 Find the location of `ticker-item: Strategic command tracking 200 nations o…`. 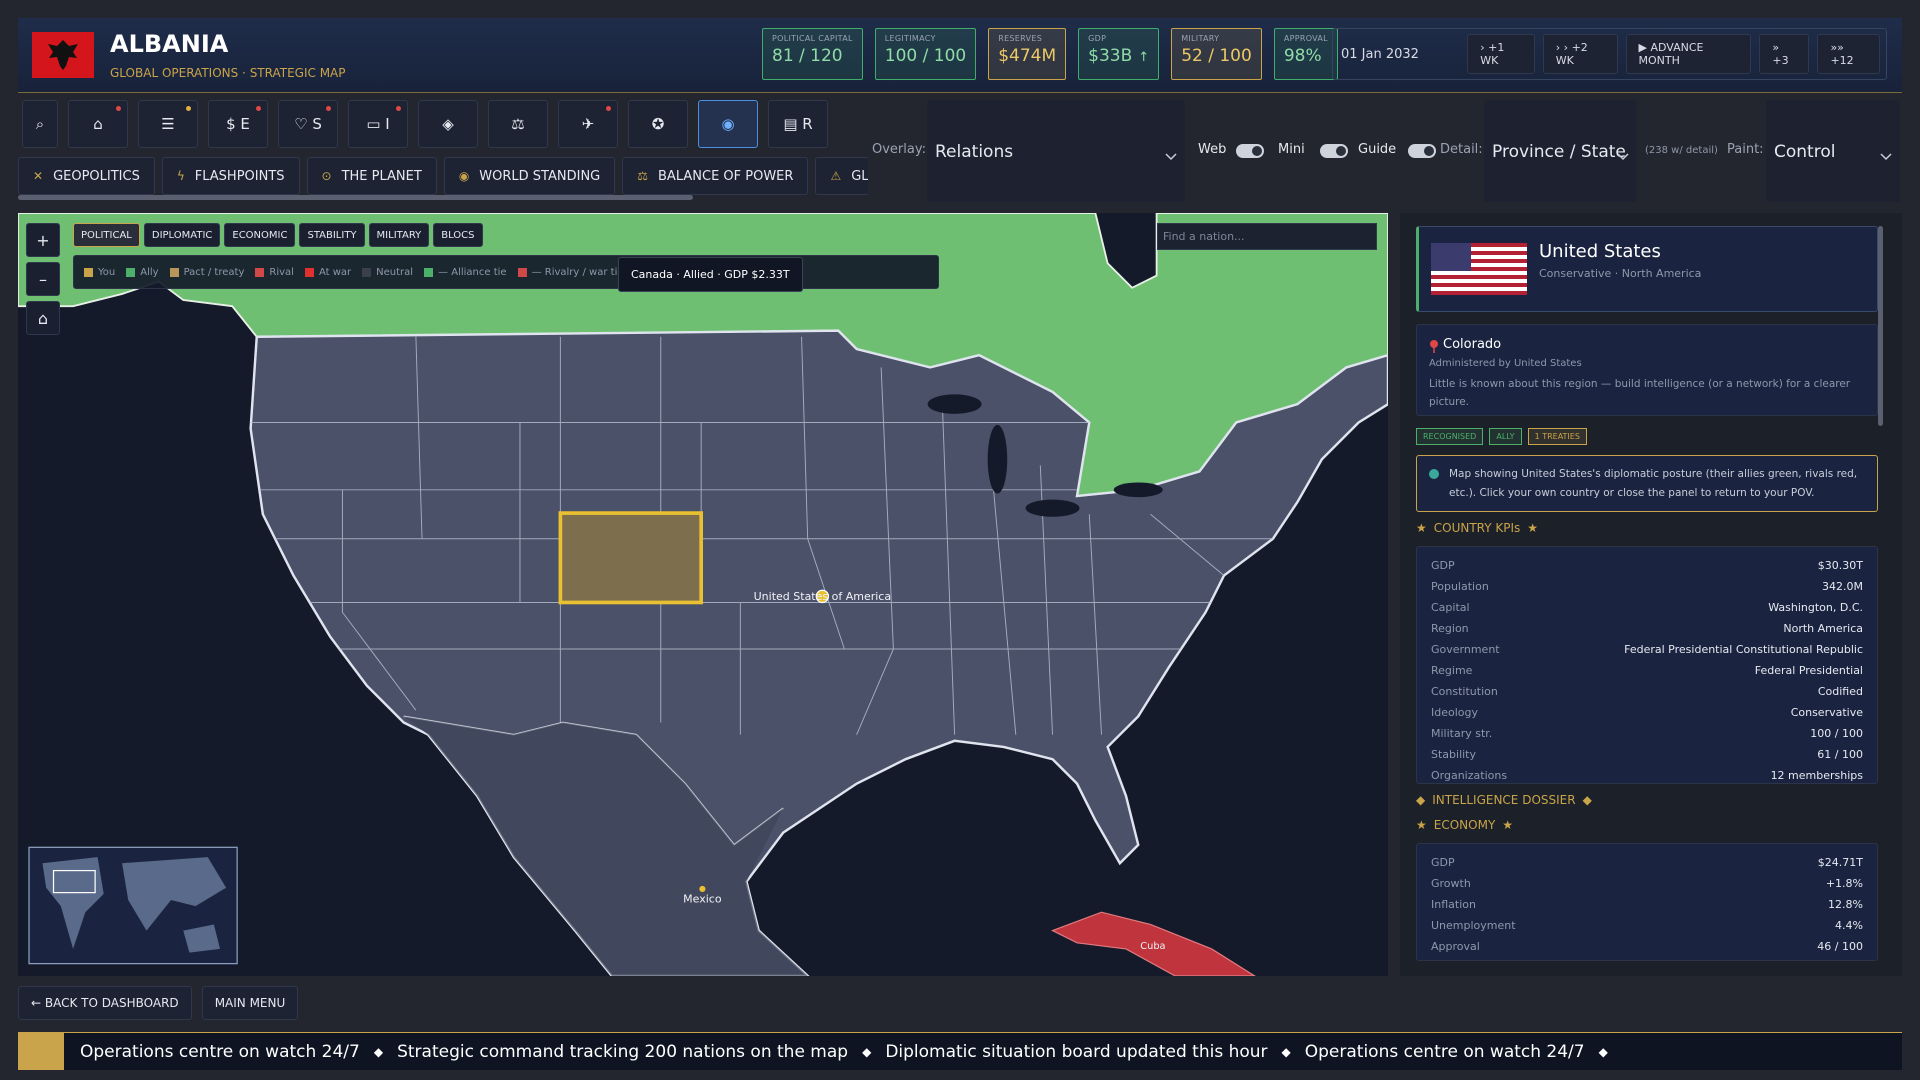

ticker-item: Strategic command tracking 200 nations o… is located at coordinates (623, 1051).